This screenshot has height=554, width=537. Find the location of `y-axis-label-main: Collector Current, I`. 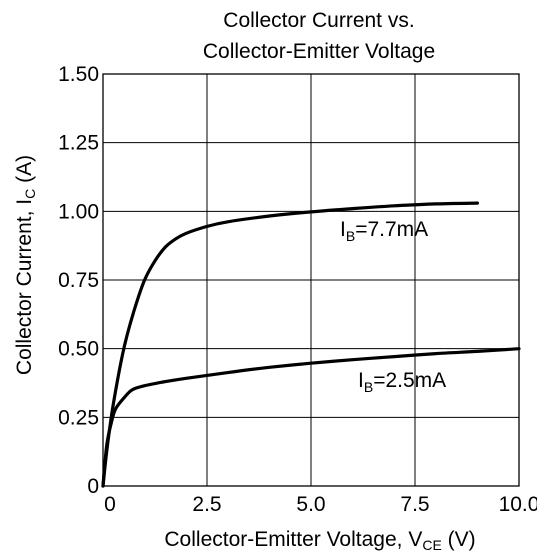

y-axis-label-main: Collector Current, I is located at coordinates (24, 287).